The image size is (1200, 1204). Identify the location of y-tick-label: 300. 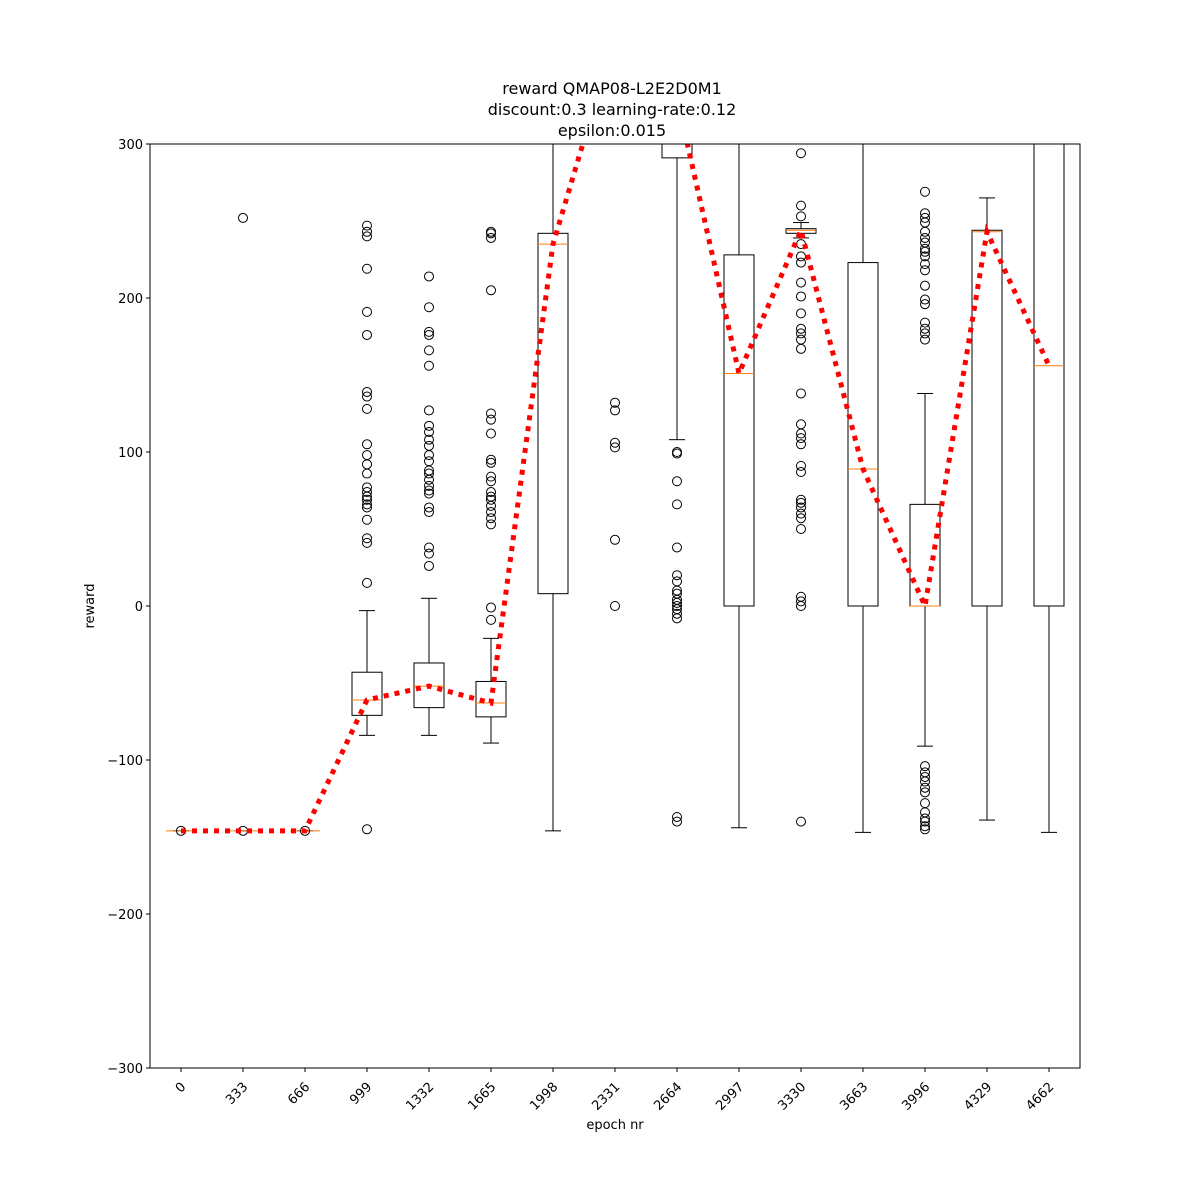
(130, 145).